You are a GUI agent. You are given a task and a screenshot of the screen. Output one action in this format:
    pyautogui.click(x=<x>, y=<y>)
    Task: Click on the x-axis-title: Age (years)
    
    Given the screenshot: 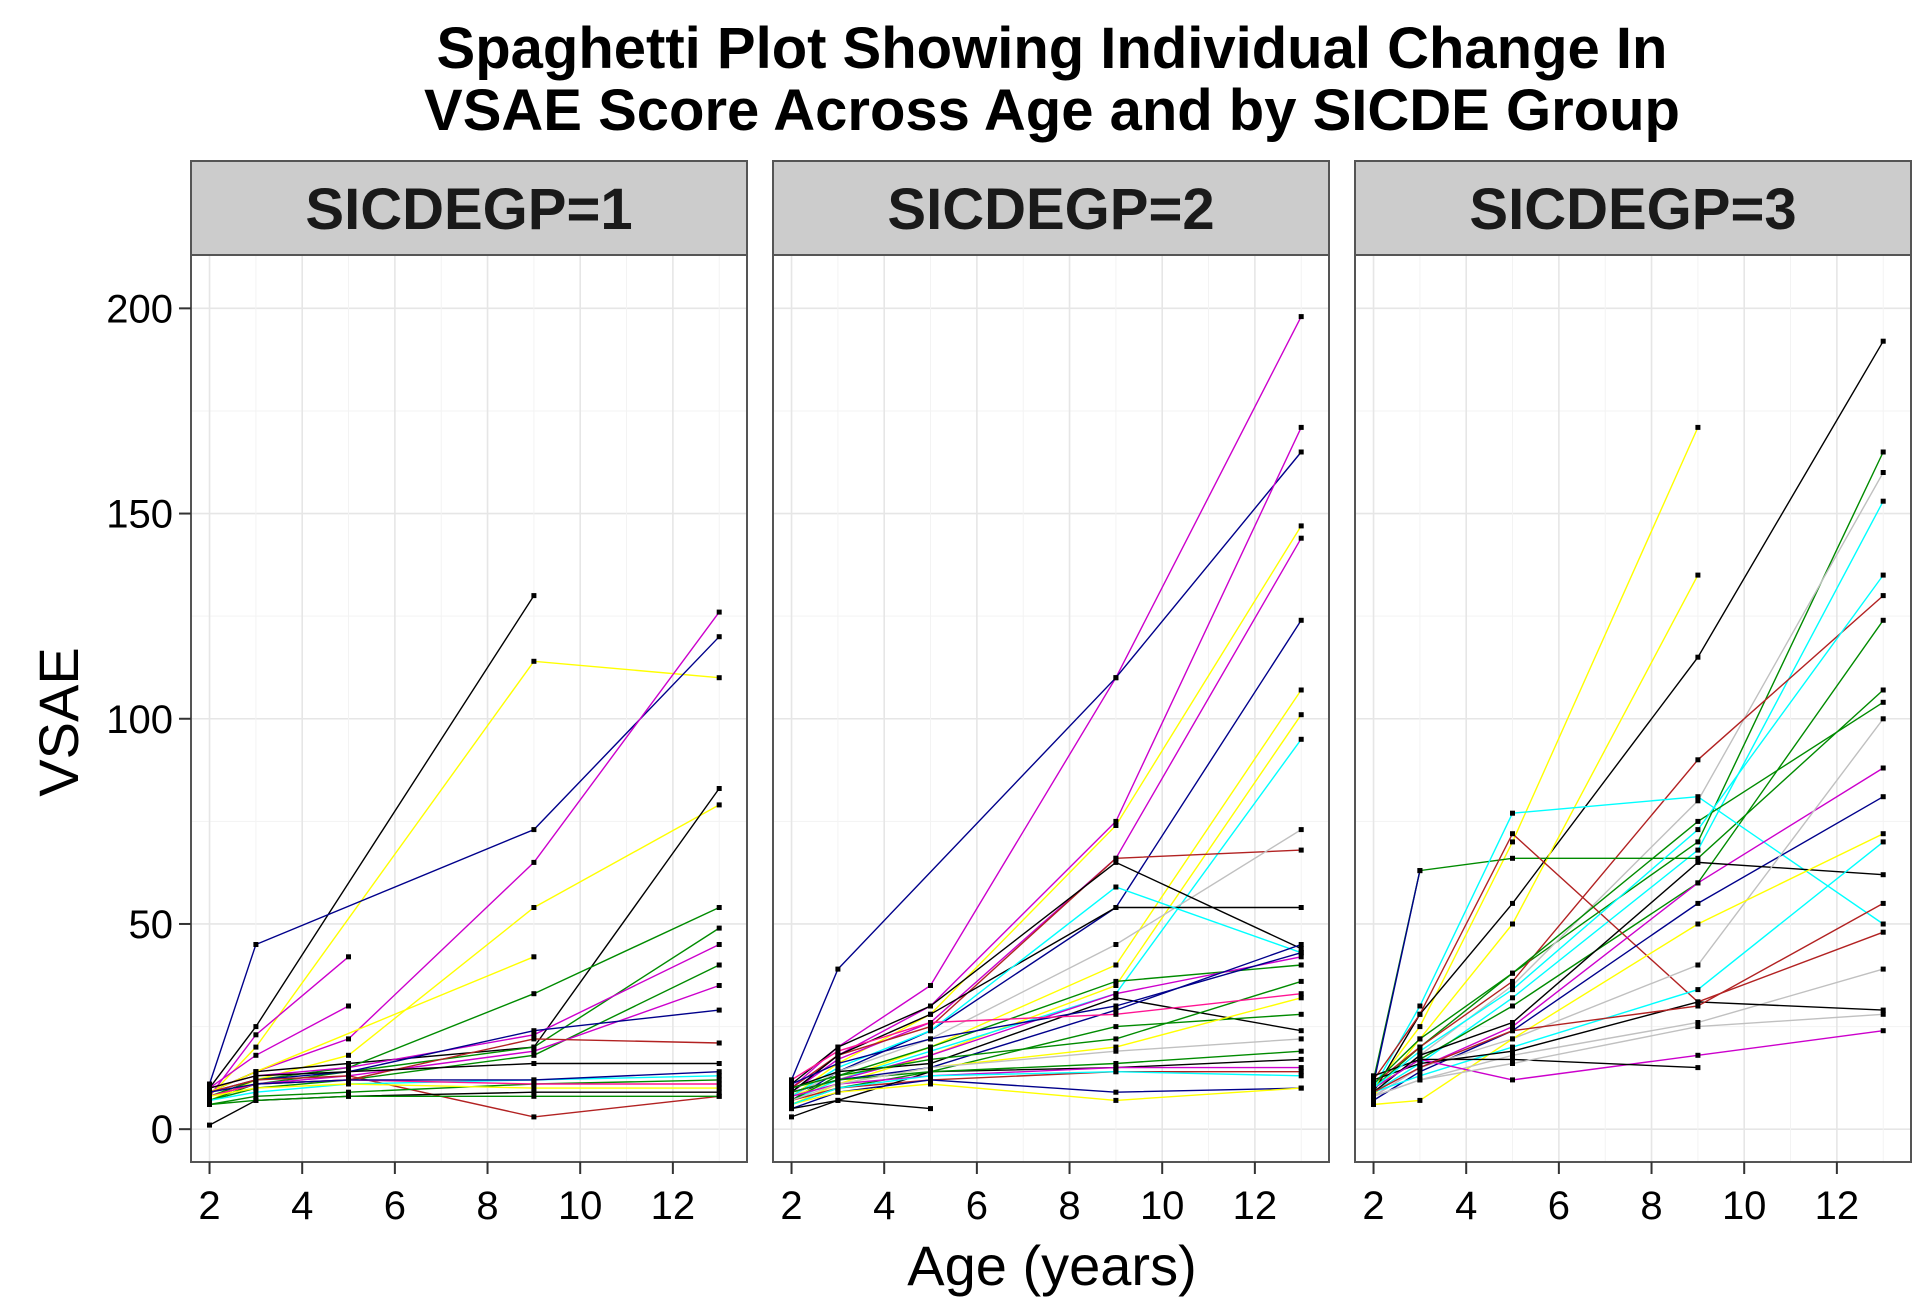 What is the action you would take?
    pyautogui.click(x=1051, y=1265)
    